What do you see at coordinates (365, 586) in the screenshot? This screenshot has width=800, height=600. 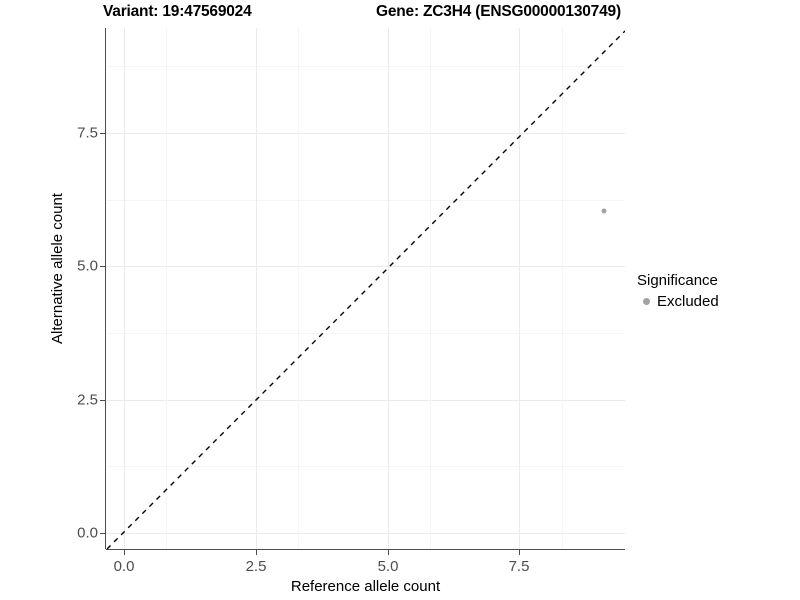 I see `x-axis-label: Reference allele count` at bounding box center [365, 586].